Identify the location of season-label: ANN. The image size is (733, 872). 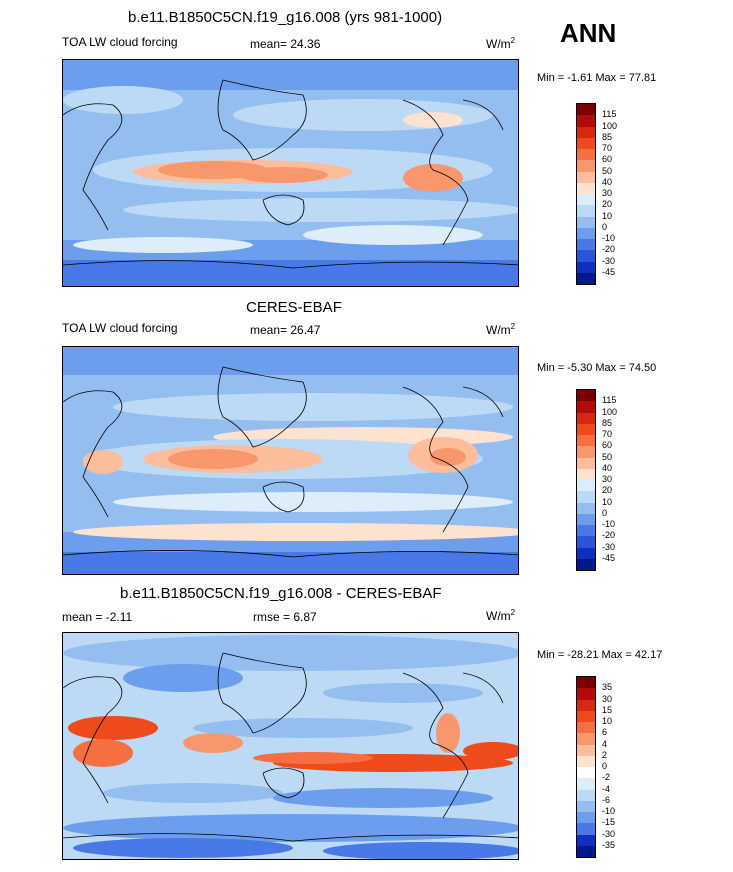
(588, 33).